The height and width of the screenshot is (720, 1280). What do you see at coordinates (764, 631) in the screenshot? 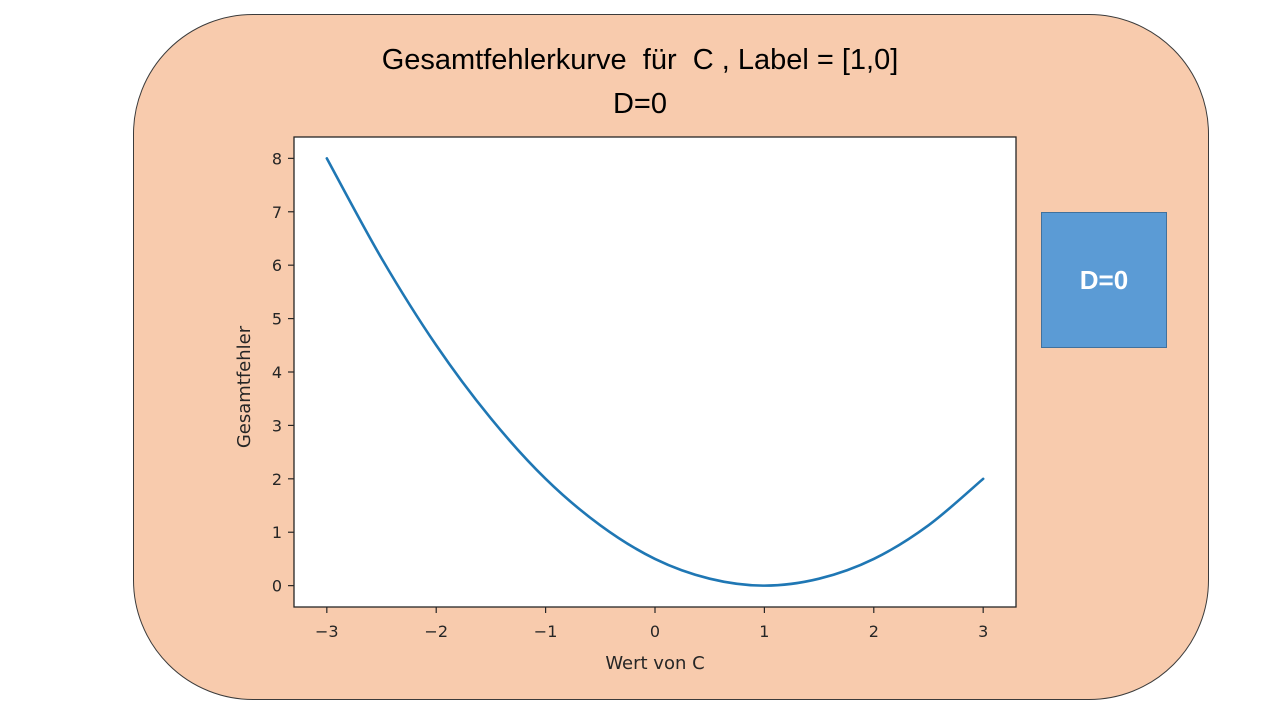
I see `x-tick-label: 1` at bounding box center [764, 631].